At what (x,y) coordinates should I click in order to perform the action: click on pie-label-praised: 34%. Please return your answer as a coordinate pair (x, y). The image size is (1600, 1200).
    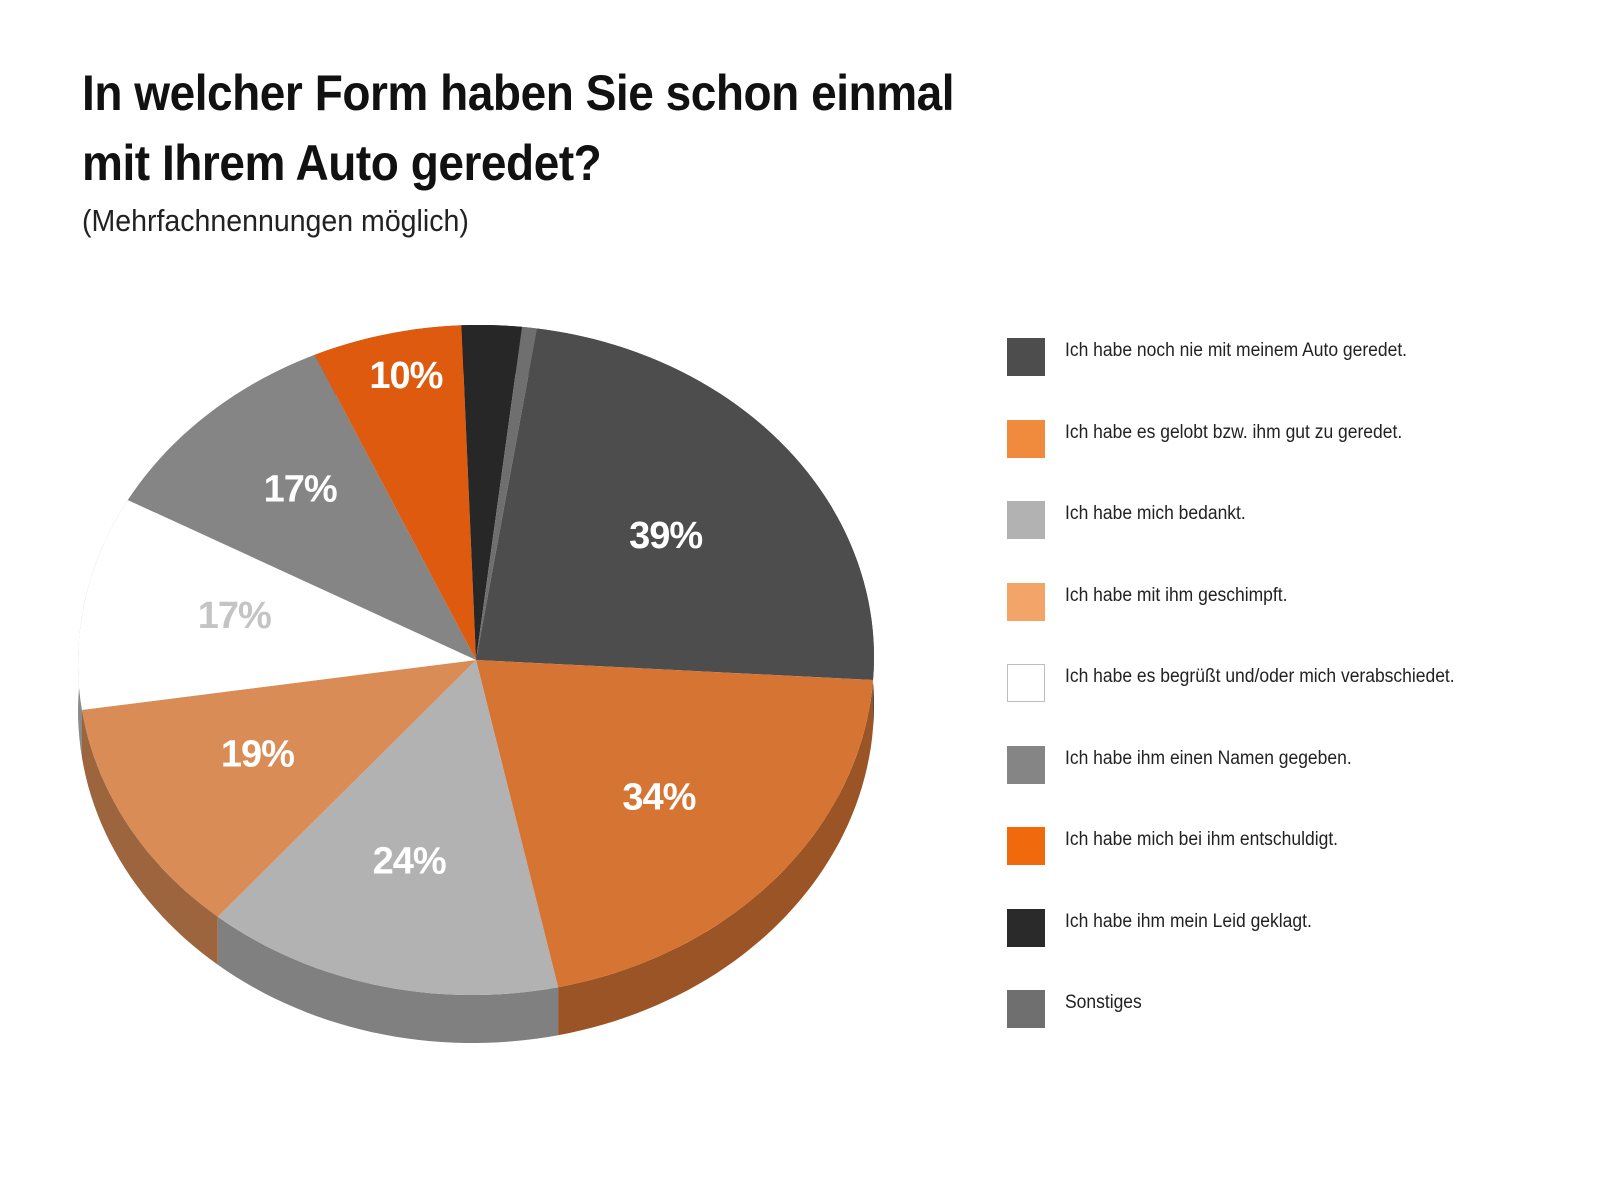
    Looking at the image, I should click on (658, 798).